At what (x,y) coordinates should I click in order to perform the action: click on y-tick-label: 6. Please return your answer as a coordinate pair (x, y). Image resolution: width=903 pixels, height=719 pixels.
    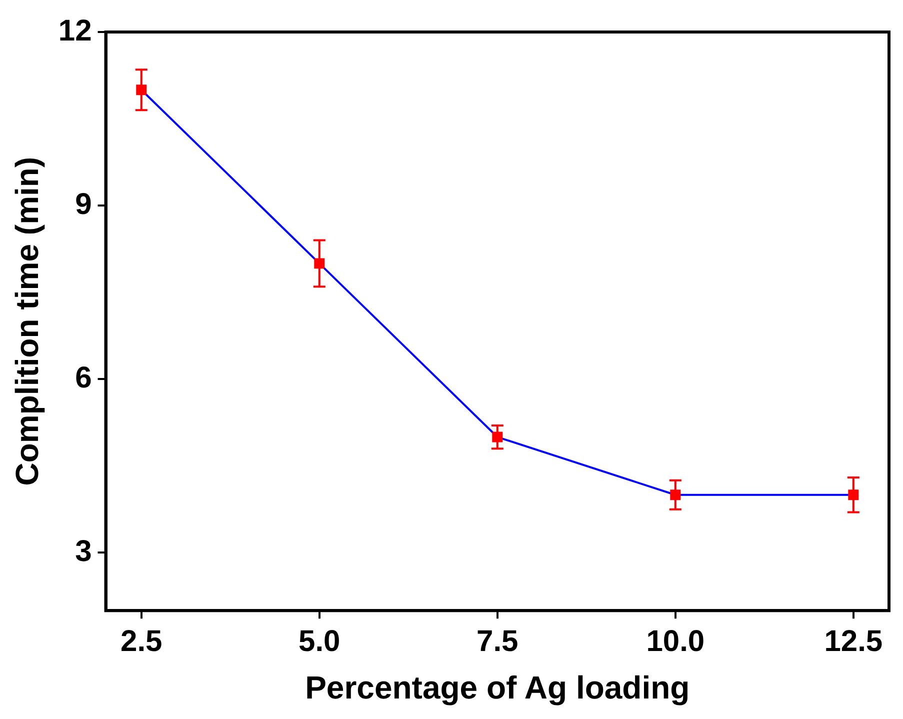
    Looking at the image, I should click on (83, 377).